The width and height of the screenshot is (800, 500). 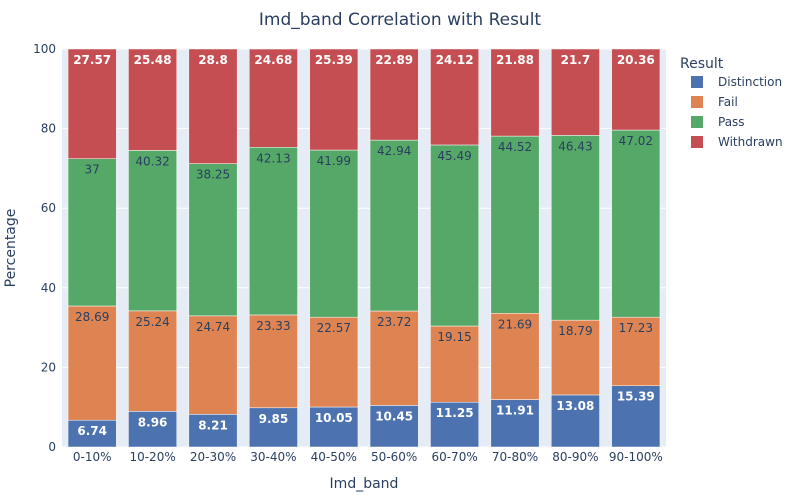 What do you see at coordinates (575, 406) in the screenshot?
I see `bar-value-label: 13.08` at bounding box center [575, 406].